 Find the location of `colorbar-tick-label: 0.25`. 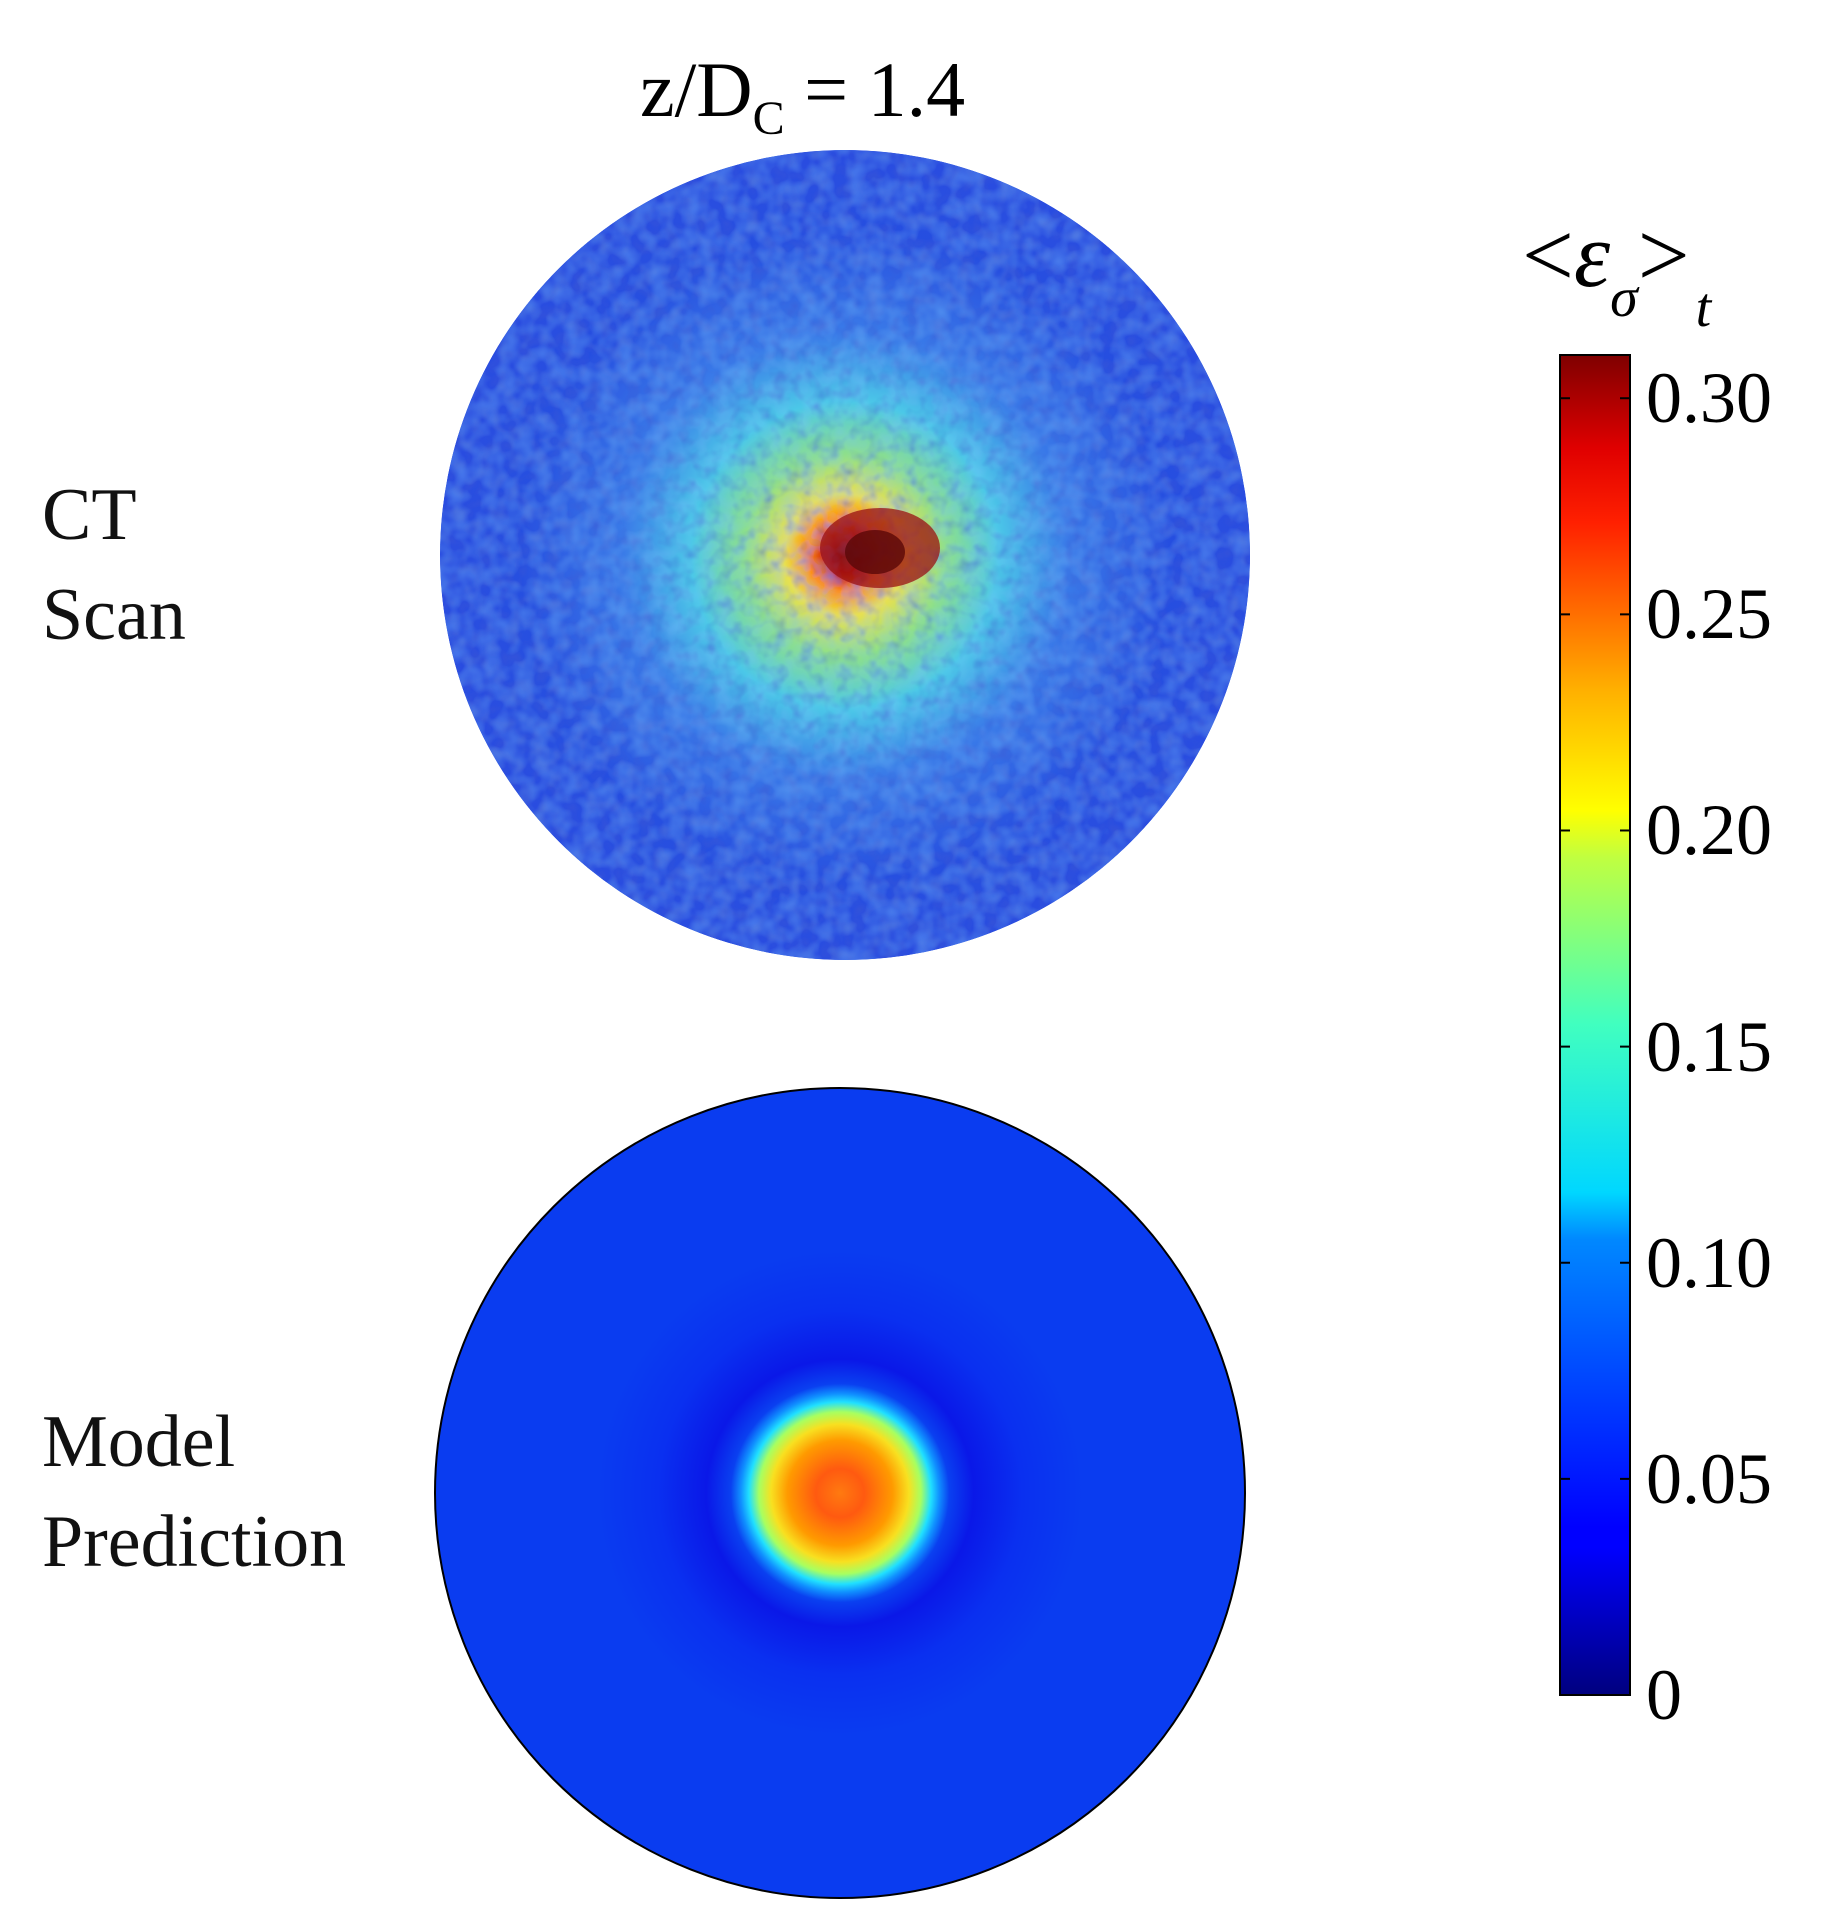

colorbar-tick-label: 0.25 is located at coordinates (1709, 614).